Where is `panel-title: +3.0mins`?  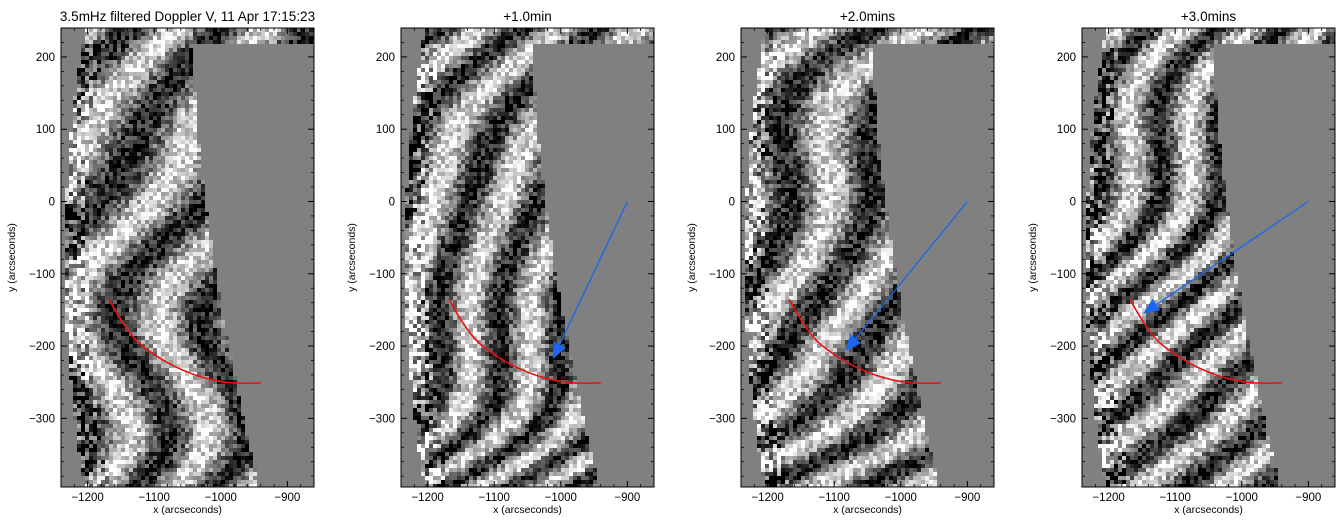
panel-title: +3.0mins is located at coordinates (1208, 16).